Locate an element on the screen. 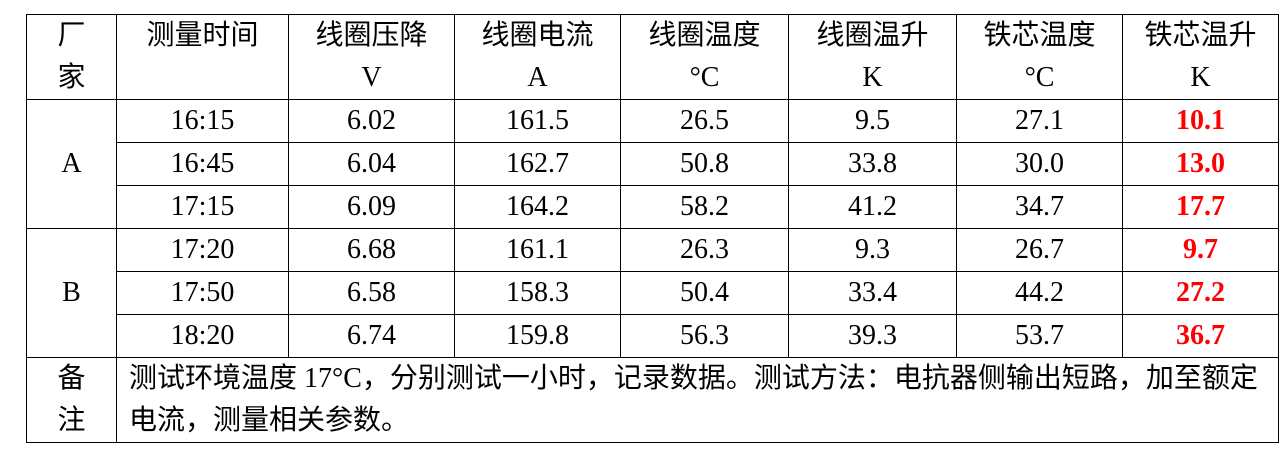 This screenshot has height=450, width=1282. header-time: 测量时间 is located at coordinates (202, 57).